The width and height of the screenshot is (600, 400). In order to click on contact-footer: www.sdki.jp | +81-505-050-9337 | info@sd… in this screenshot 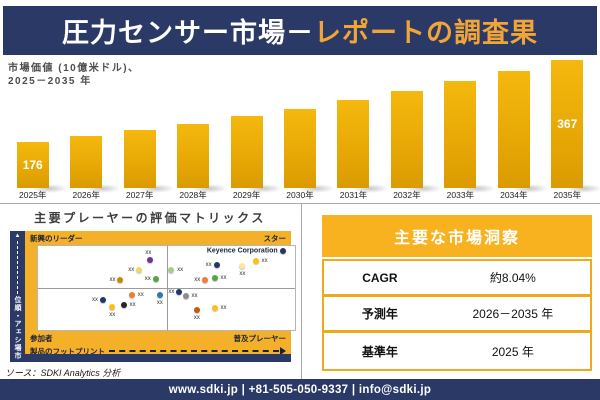, I will do `click(300, 389)`.